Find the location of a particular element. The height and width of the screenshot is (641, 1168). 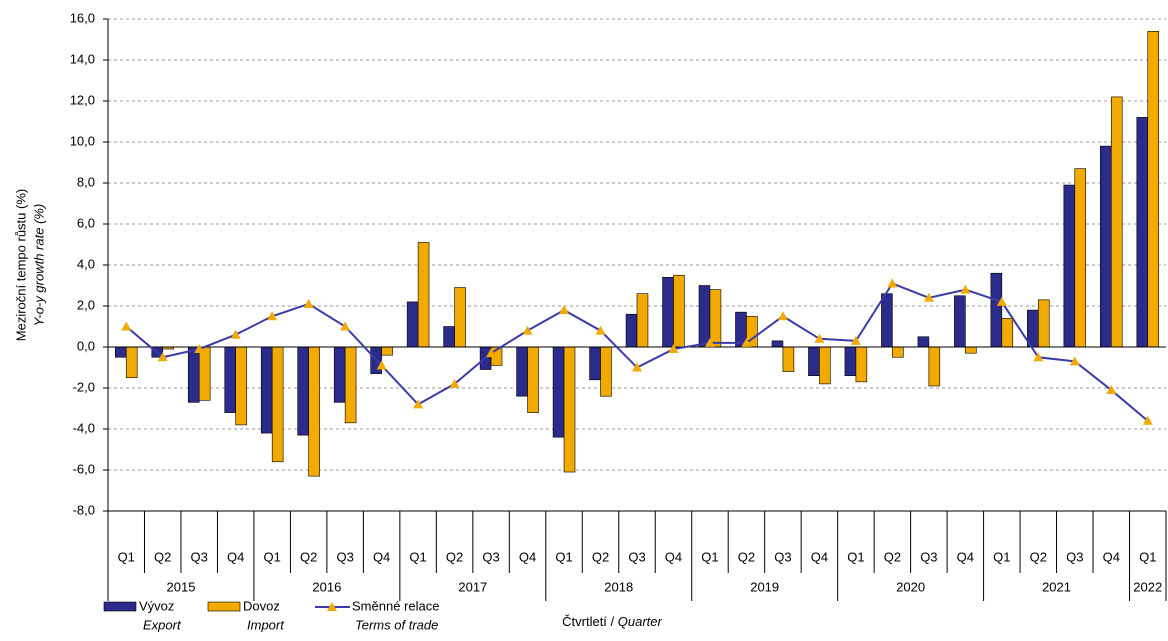

y-tick-label: 2,0 is located at coordinates (86, 304).